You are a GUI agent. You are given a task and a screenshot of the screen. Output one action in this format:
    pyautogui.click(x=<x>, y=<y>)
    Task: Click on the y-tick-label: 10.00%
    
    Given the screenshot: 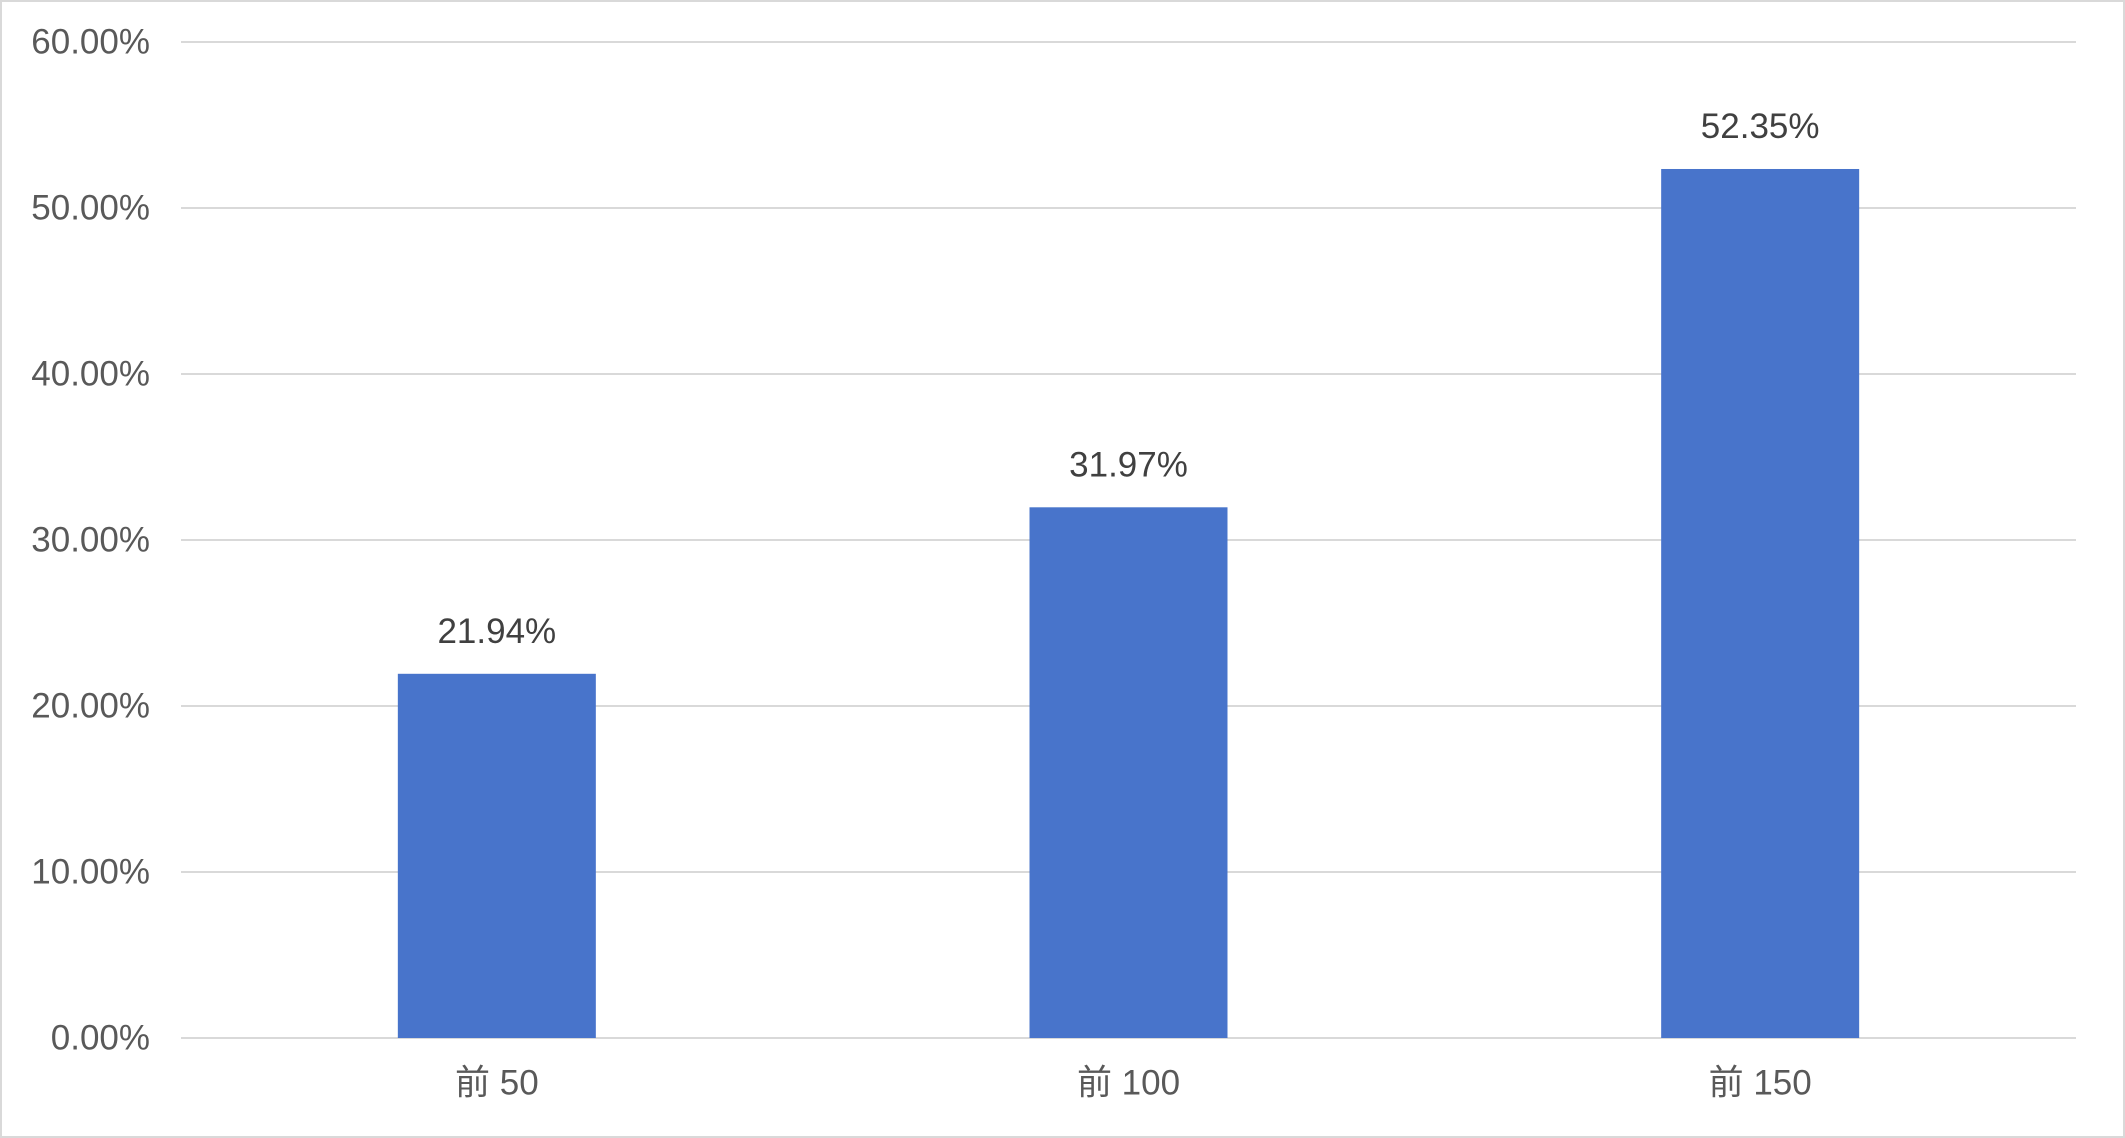 What is the action you would take?
    pyautogui.click(x=90, y=871)
    